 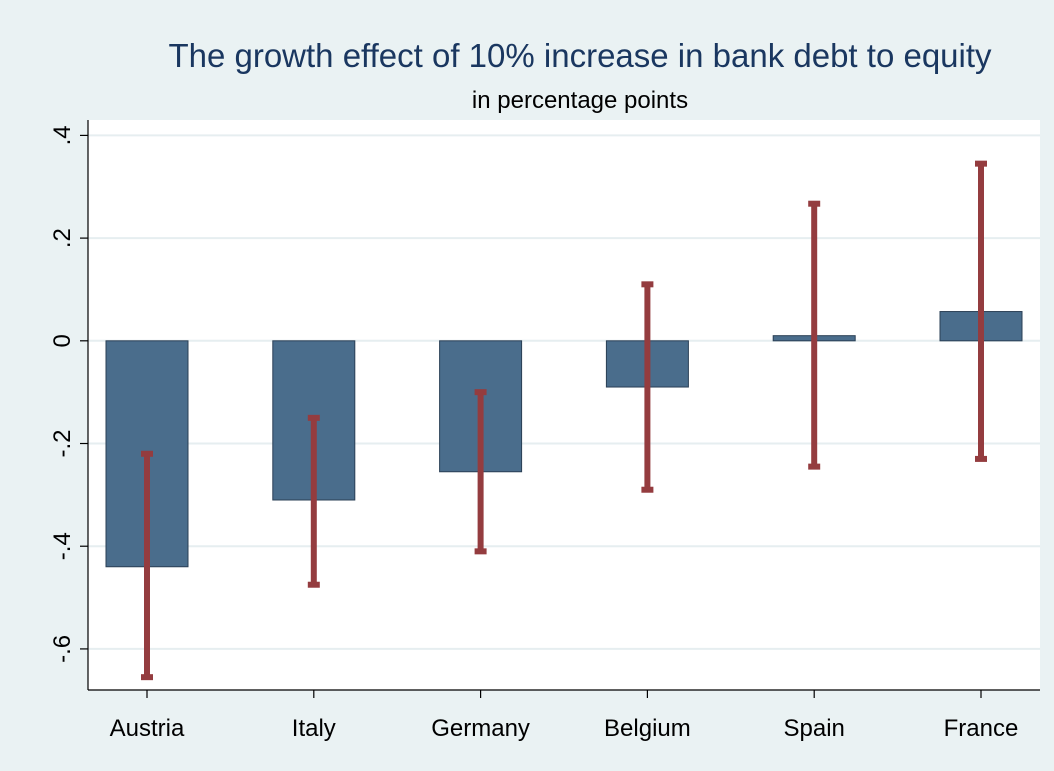 I want to click on y-tick-label: 0, so click(x=62, y=340).